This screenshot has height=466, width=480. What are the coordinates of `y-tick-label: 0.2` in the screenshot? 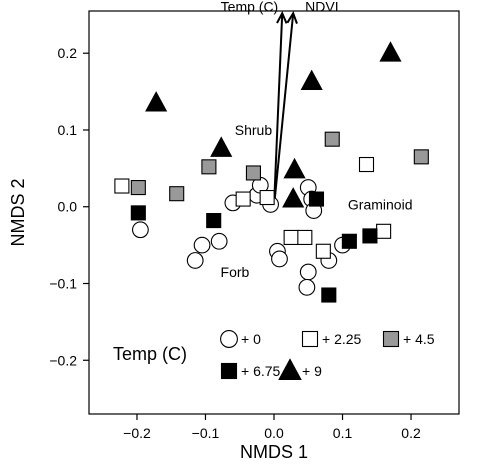 It's located at (68, 53).